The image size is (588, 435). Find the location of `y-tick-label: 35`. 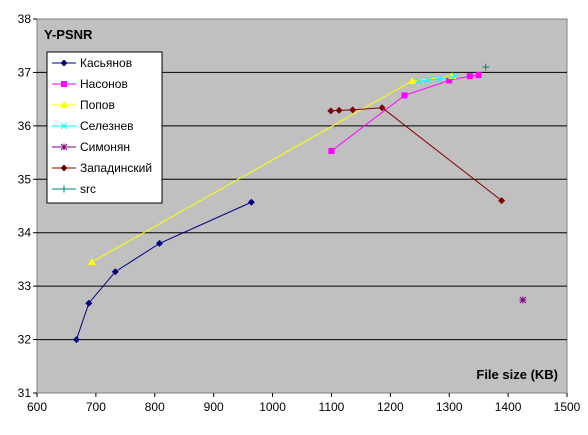

y-tick-label: 35 is located at coordinates (25, 179).